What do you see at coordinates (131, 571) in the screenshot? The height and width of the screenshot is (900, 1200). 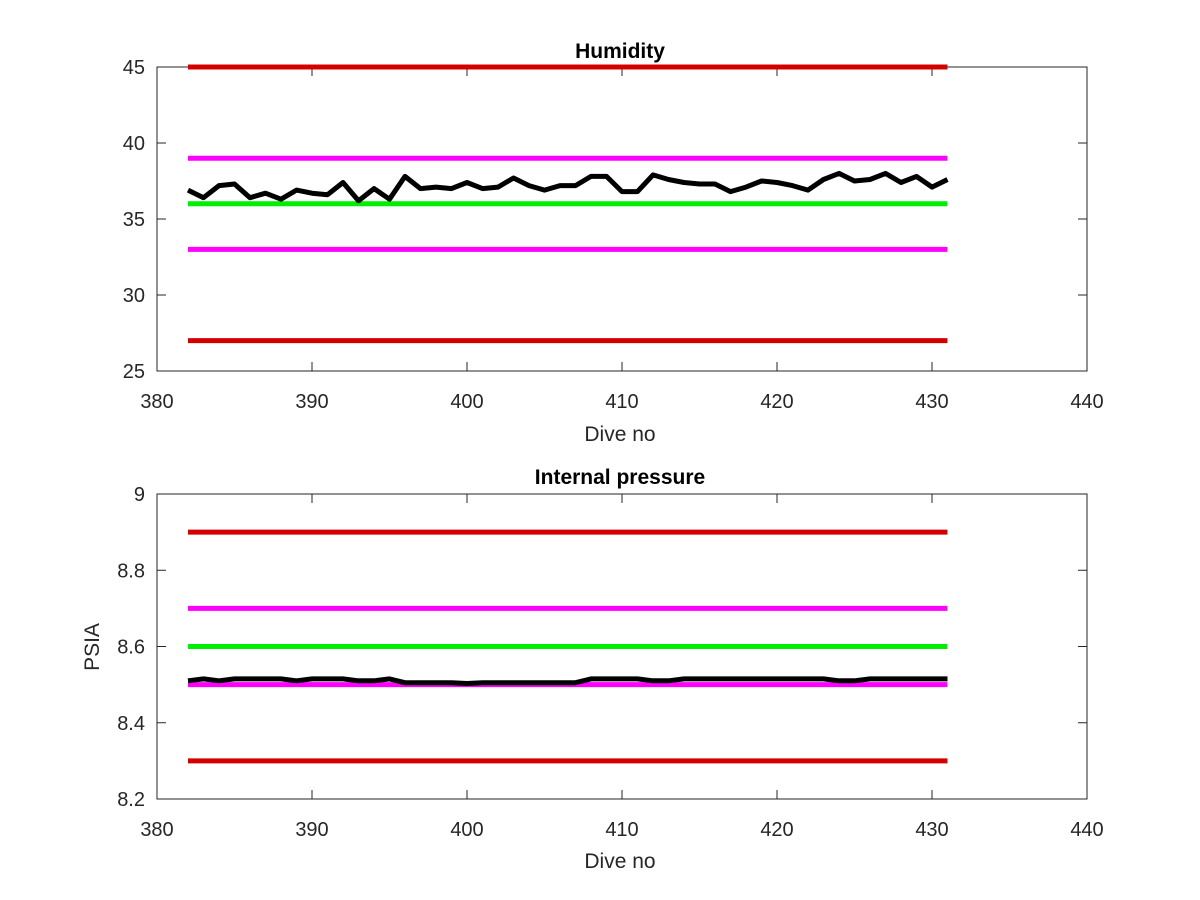 I see `internal-pressure-y-tick-label: 8.8` at bounding box center [131, 571].